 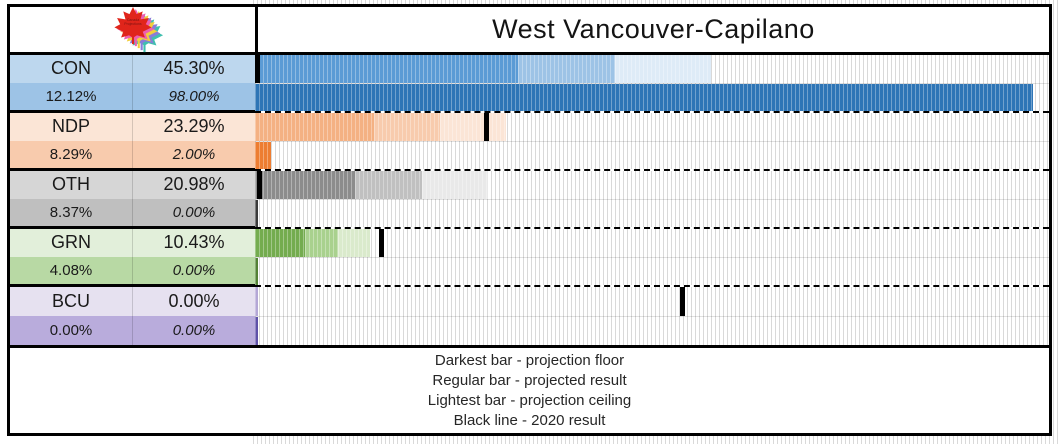 I want to click on plot-pair-con, so click(x=652, y=84).